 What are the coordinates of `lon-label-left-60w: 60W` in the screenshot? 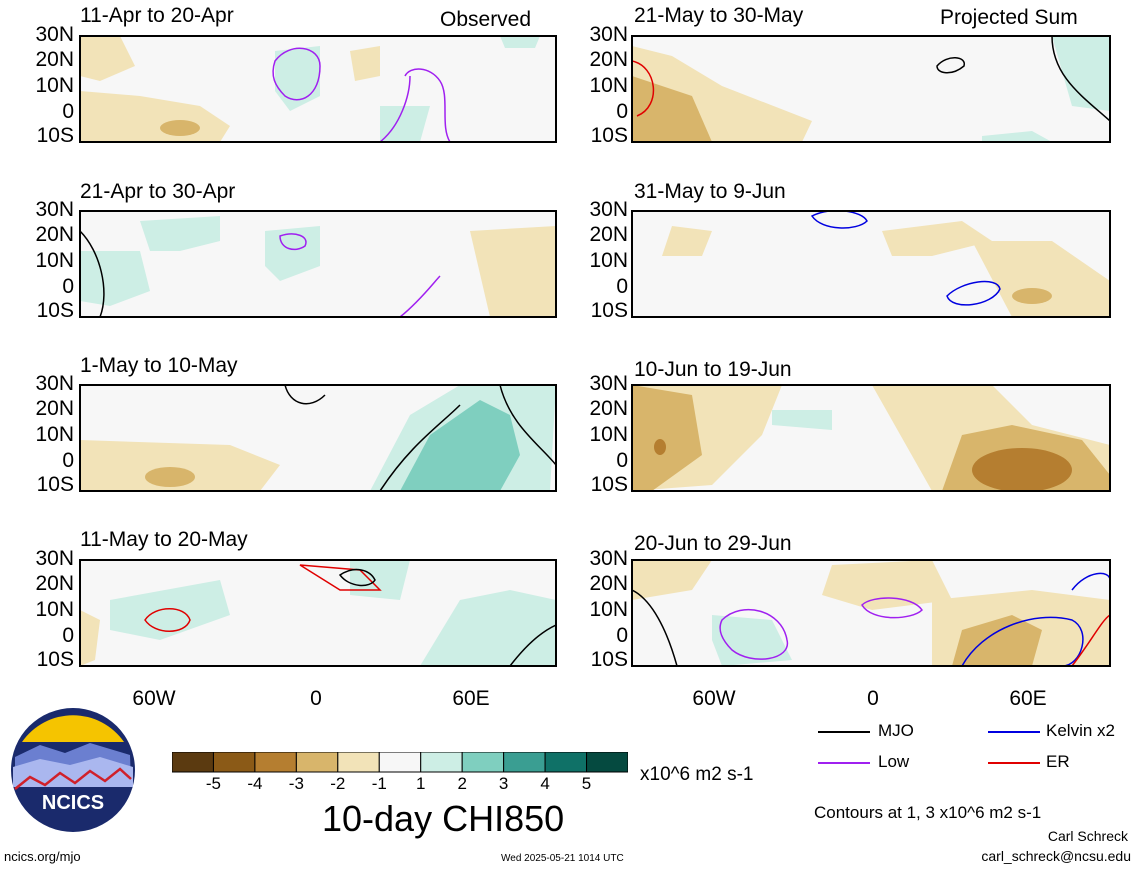 It's located at (154, 698).